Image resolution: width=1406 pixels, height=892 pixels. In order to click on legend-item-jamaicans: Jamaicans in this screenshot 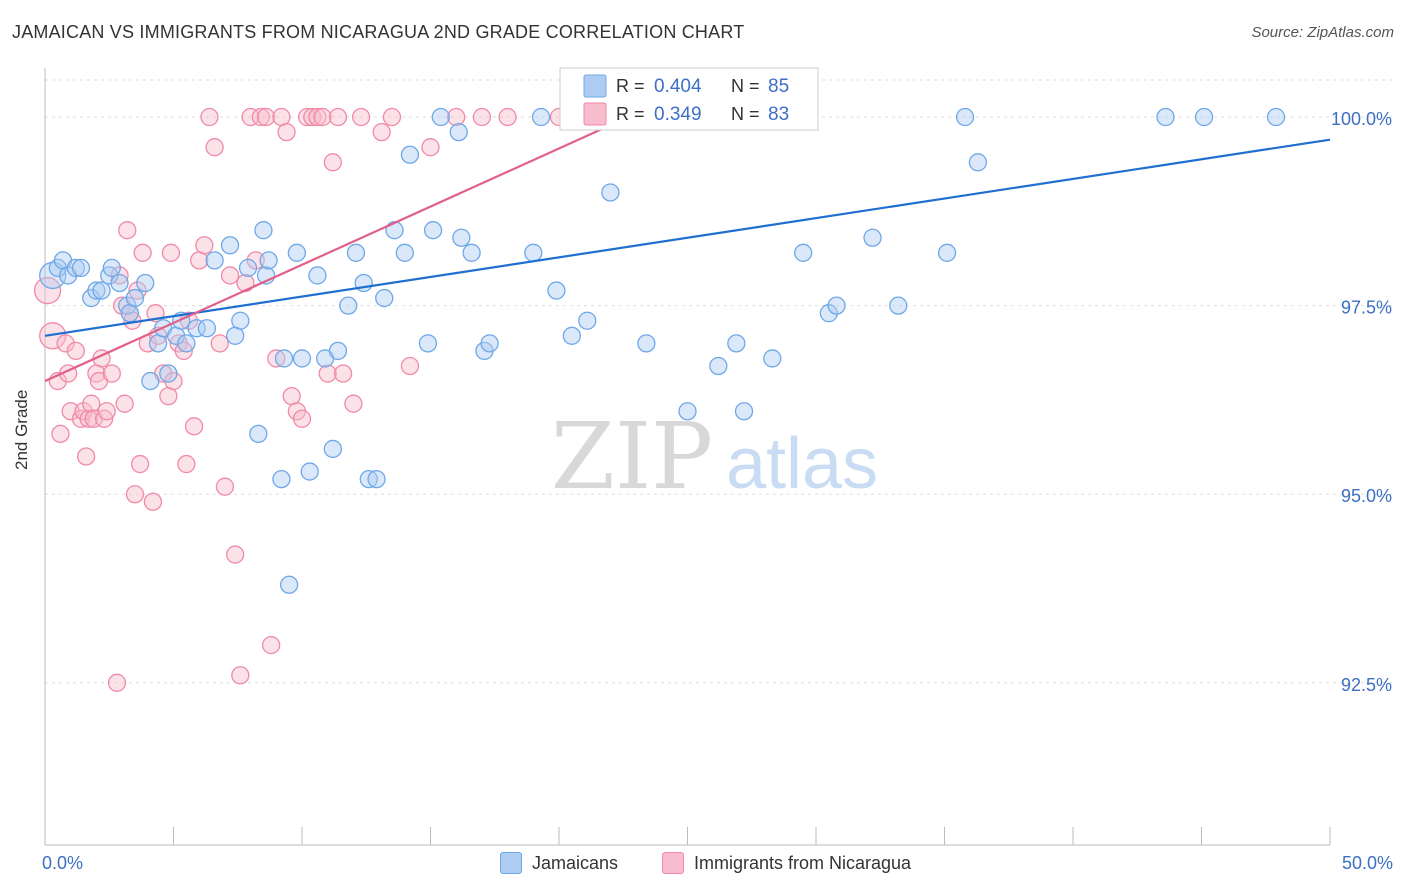, I will do `click(559, 863)`.